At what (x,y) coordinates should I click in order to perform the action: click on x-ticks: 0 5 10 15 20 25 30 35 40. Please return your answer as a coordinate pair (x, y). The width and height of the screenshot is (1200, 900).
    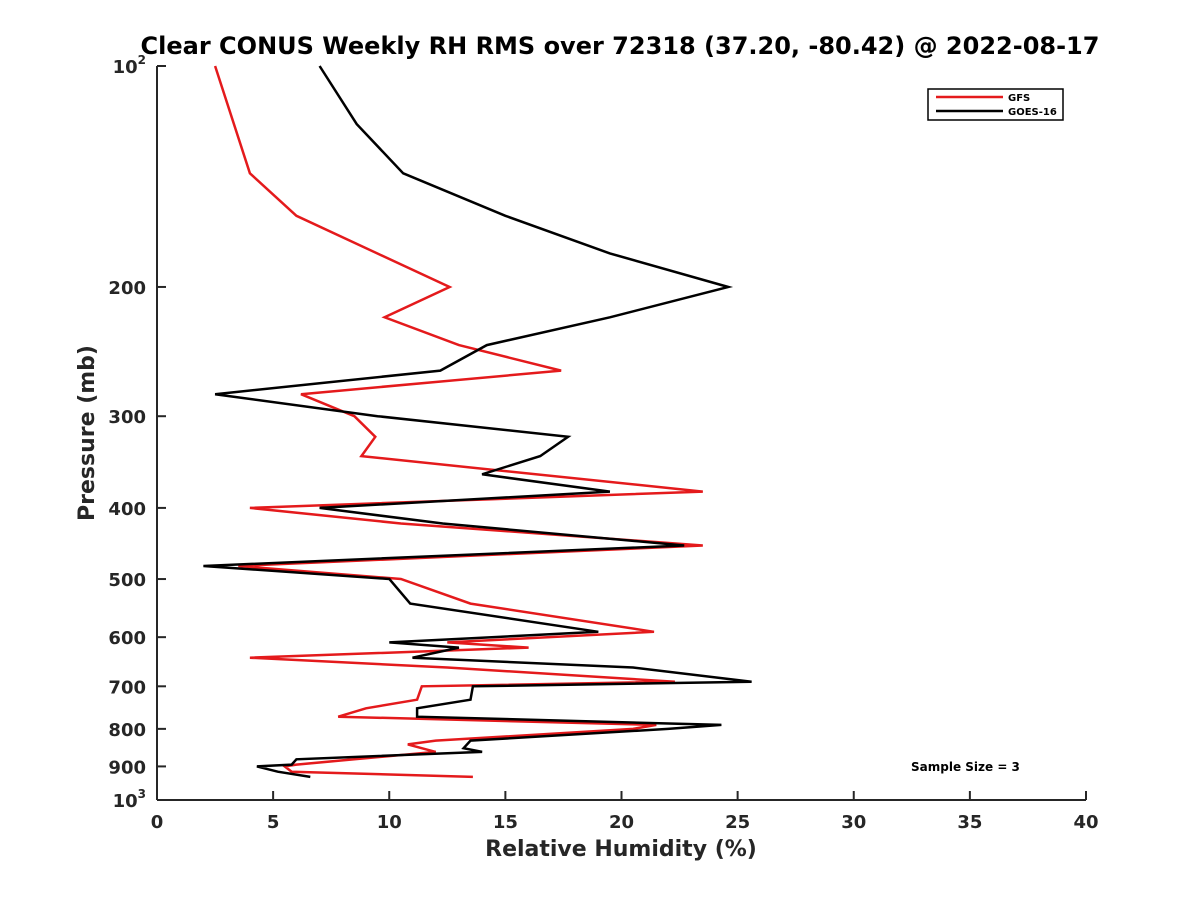
    Looking at the image, I should click on (625, 812).